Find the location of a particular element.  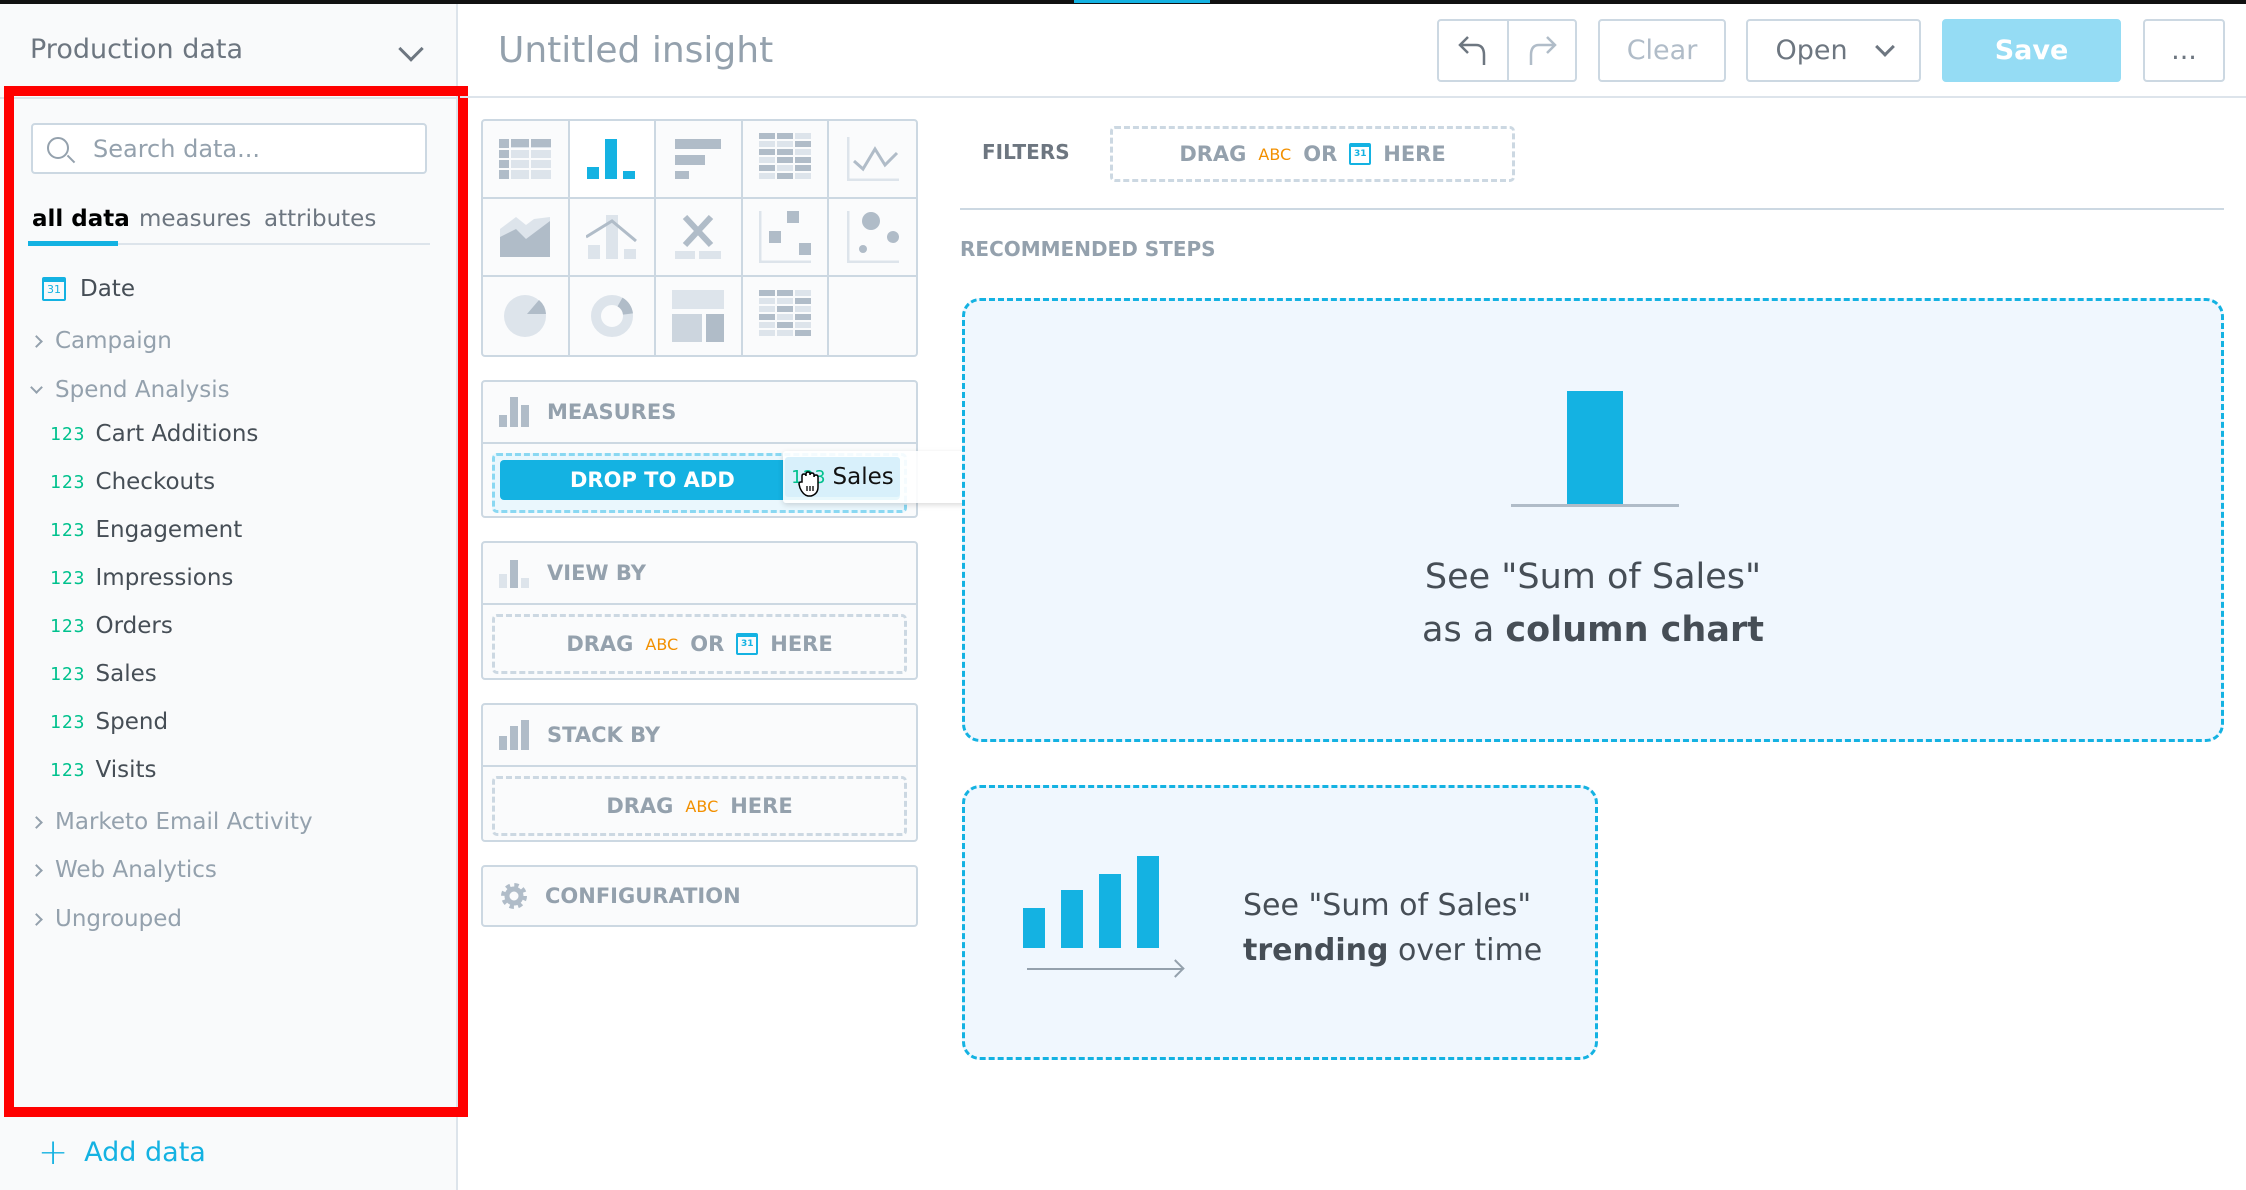

group-ungrouped: Ungrouped is located at coordinates (106, 919).